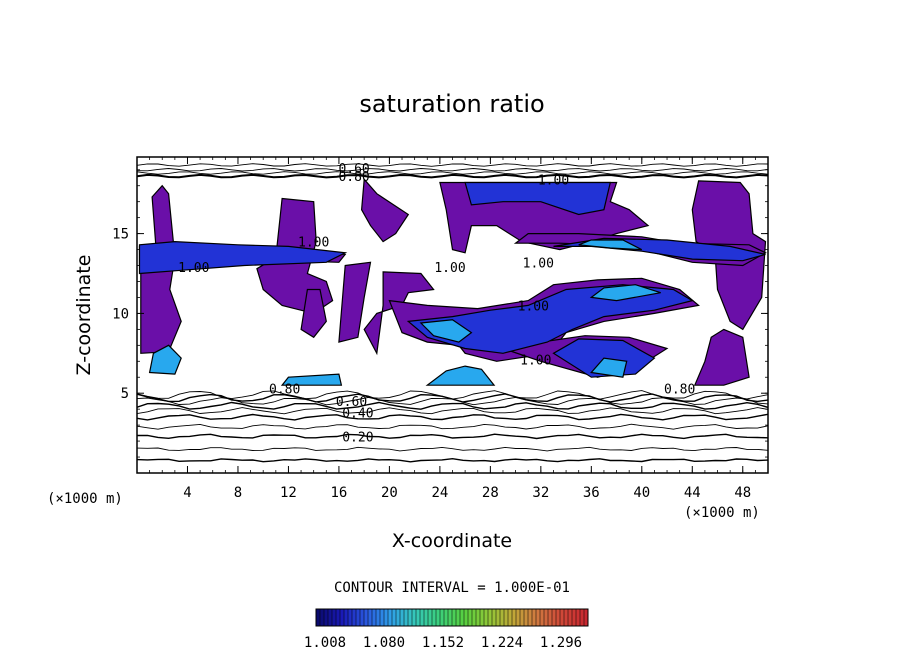 The height and width of the screenshot is (654, 904). I want to click on contour-label-2: 0.60, so click(351, 402).